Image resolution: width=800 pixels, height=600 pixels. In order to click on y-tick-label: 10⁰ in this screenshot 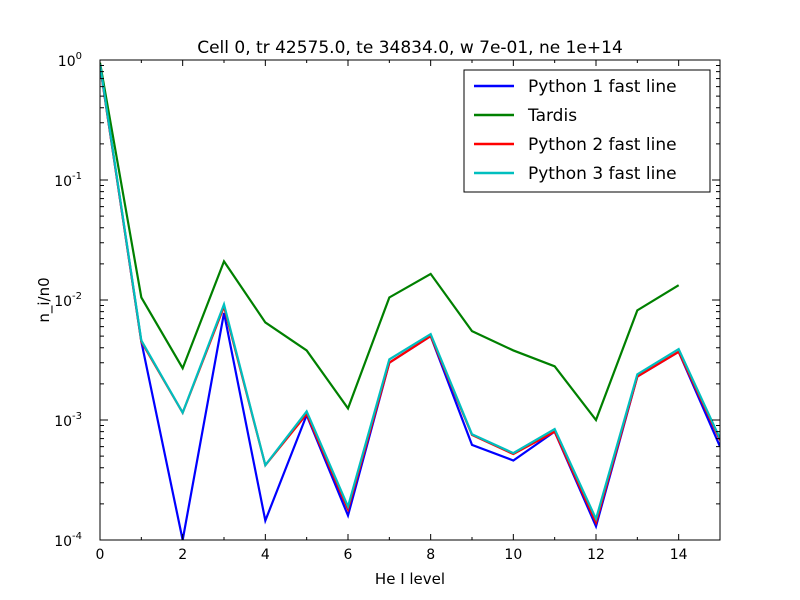, I will do `click(70, 60)`.